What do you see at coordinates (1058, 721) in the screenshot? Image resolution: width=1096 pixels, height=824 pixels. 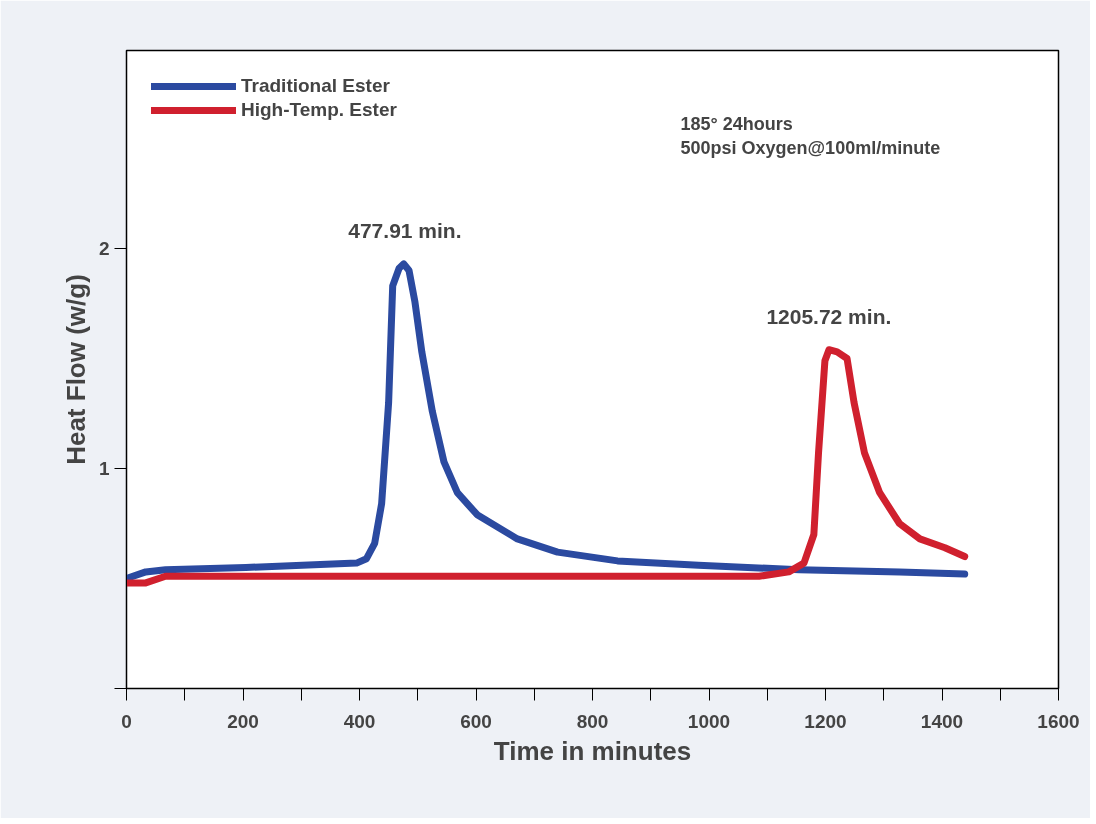 I see `x-tick-label: 1600` at bounding box center [1058, 721].